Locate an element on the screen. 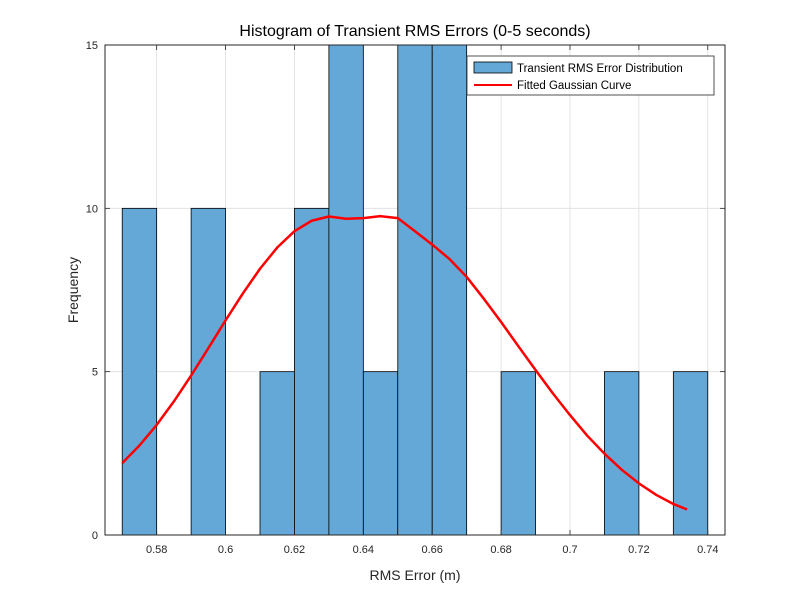 This screenshot has width=800, height=600. x-tick-label: 0.74 is located at coordinates (707, 550).